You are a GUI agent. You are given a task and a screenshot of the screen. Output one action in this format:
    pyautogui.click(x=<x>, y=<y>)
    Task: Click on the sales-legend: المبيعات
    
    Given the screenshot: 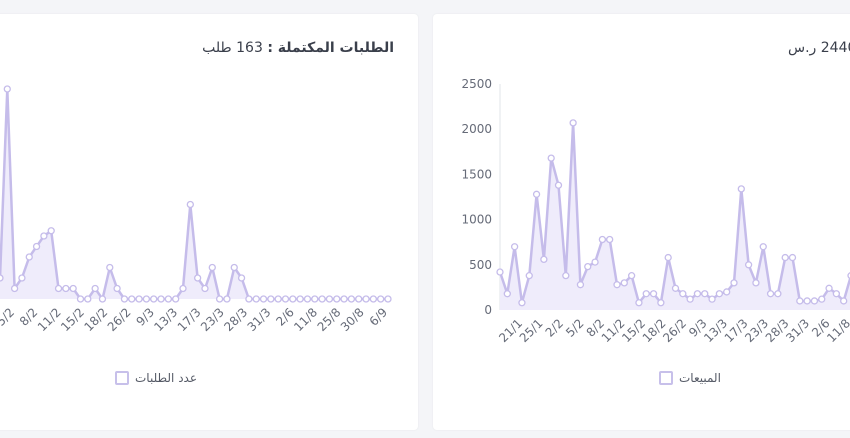 What is the action you would take?
    pyautogui.click(x=690, y=378)
    